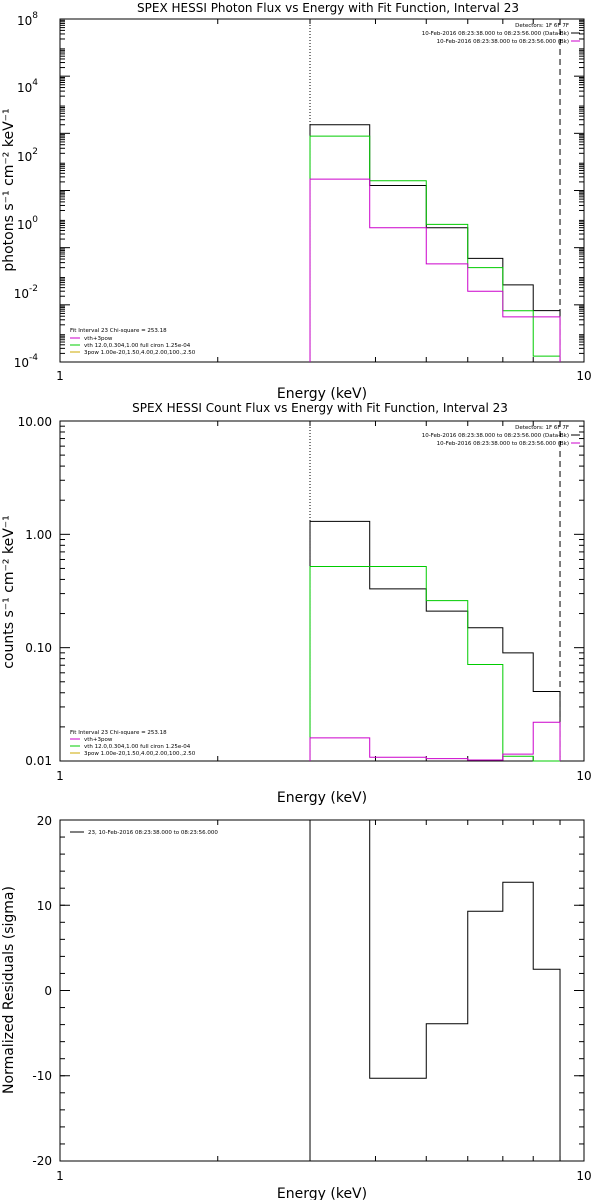 The width and height of the screenshot is (600, 1200). What do you see at coordinates (322, 1193) in the screenshot?
I see `residuals-xlabel: Energy (keV)` at bounding box center [322, 1193].